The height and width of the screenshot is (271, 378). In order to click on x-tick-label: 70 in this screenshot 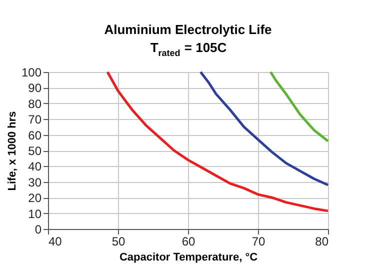, I will do `click(259, 241)`.